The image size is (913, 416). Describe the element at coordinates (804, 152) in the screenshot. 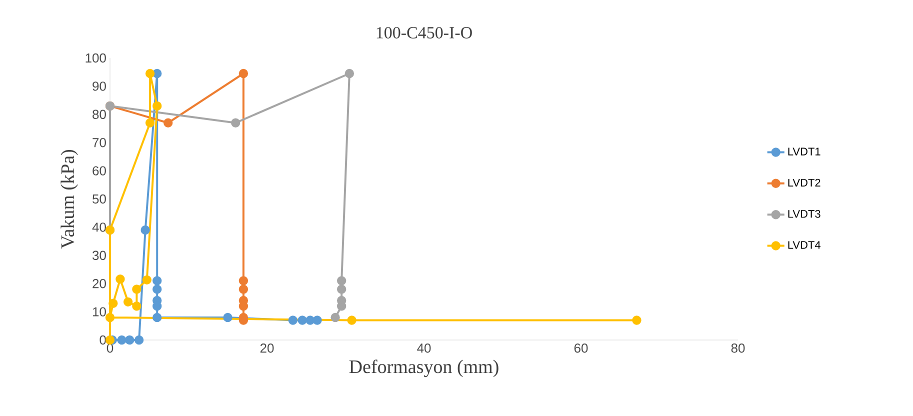

I see `legend-label: LVDT1` at that location.